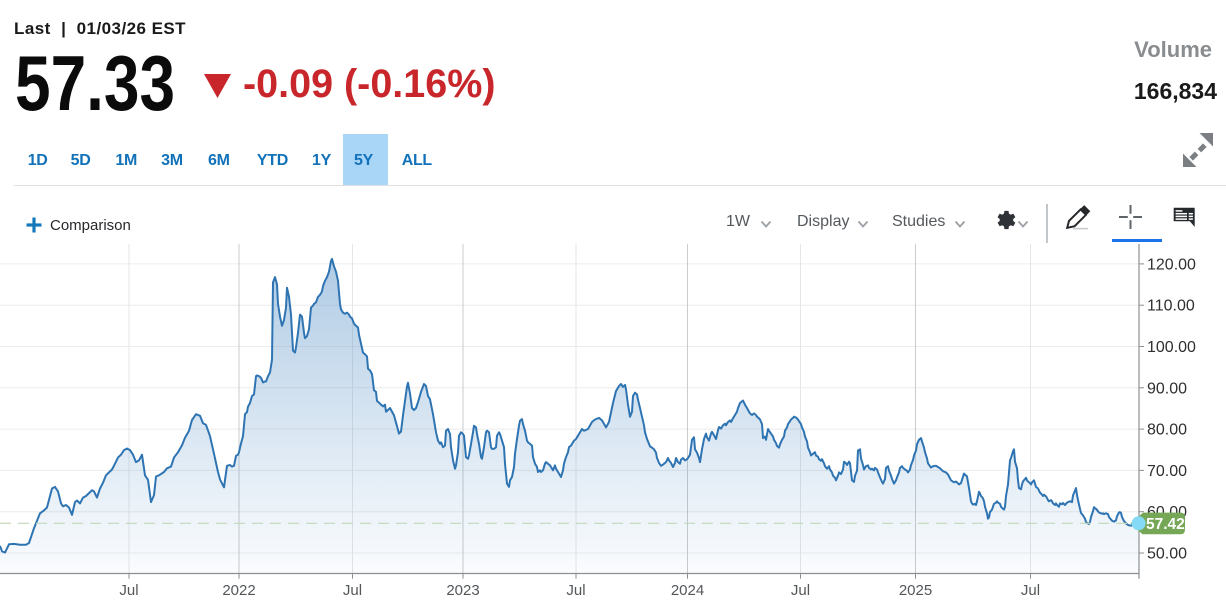 The width and height of the screenshot is (1226, 610). Describe the element at coordinates (915, 590) in the screenshot. I see `svg-text: 2025` at that location.